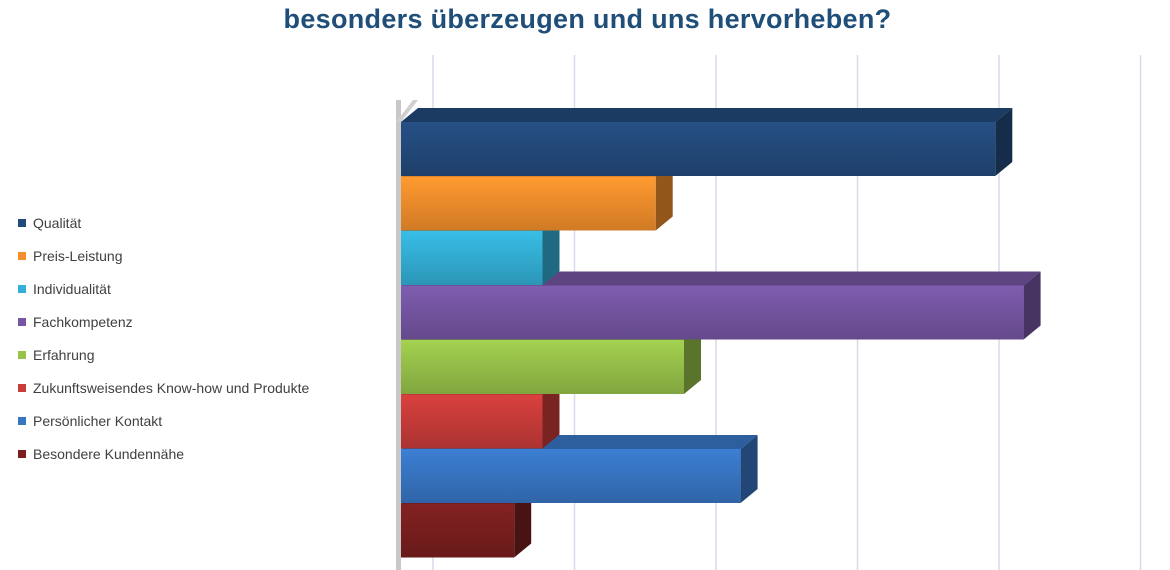  Describe the element at coordinates (109, 453) in the screenshot. I see `legend-label: Besondere Kundennähe` at that location.